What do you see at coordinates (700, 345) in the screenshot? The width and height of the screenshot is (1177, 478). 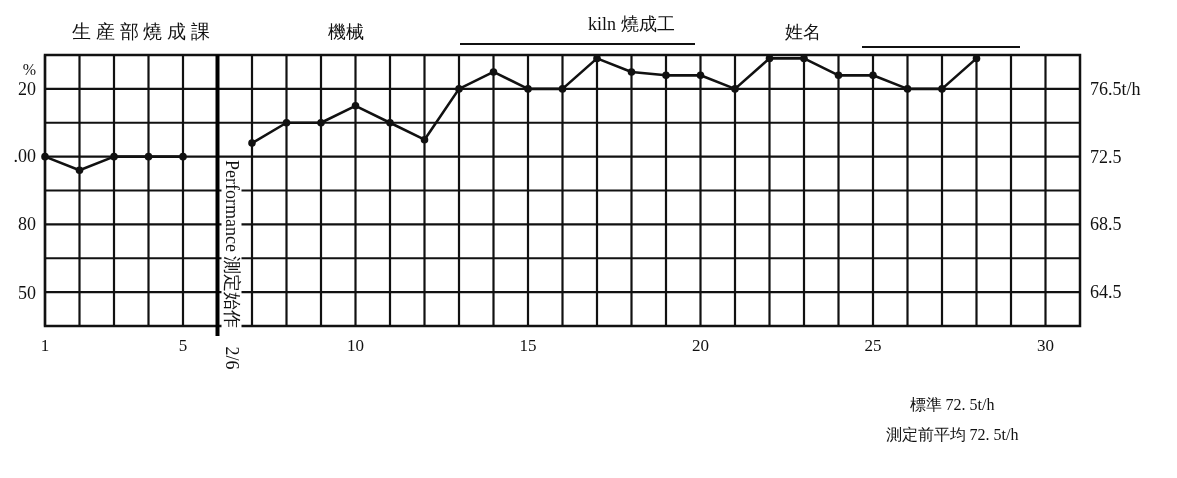 I see `x-tick-label: 20` at bounding box center [700, 345].